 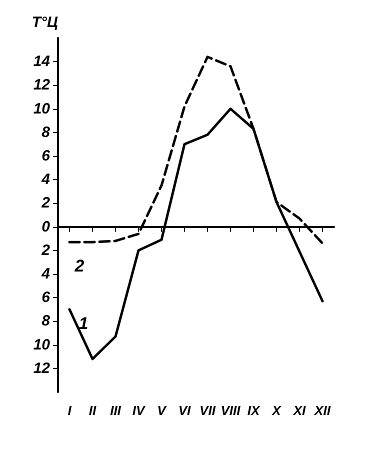 I want to click on x-tick-label: VIII, so click(x=230, y=410).